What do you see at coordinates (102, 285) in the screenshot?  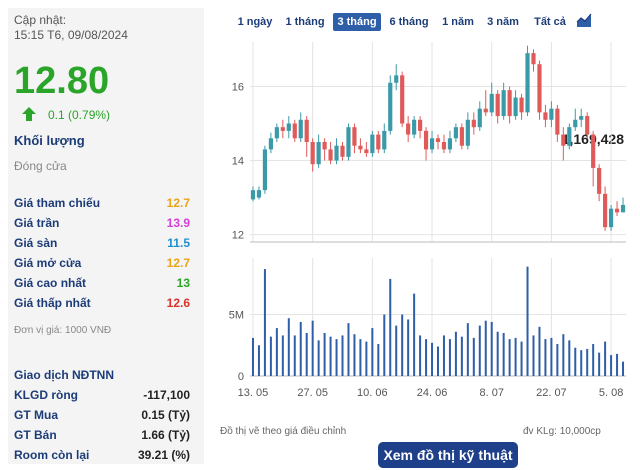 I see `price-row-high: Giá cao nhất 13` at bounding box center [102, 285].